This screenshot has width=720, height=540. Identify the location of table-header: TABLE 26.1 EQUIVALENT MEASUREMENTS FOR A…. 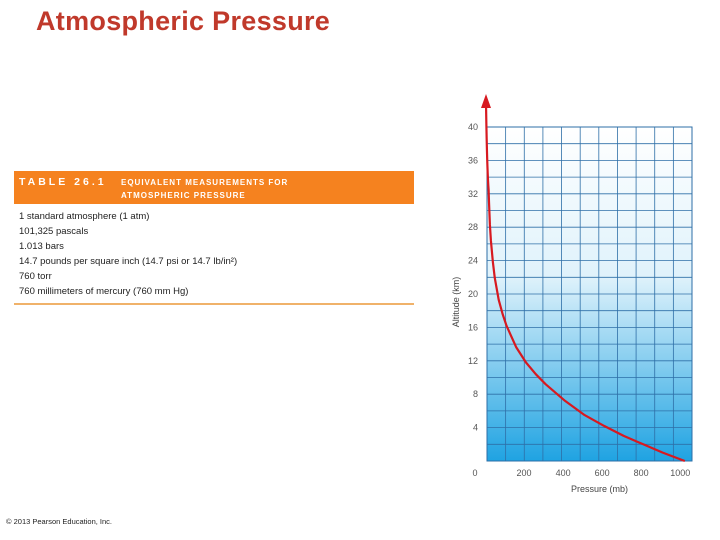
(214, 187).